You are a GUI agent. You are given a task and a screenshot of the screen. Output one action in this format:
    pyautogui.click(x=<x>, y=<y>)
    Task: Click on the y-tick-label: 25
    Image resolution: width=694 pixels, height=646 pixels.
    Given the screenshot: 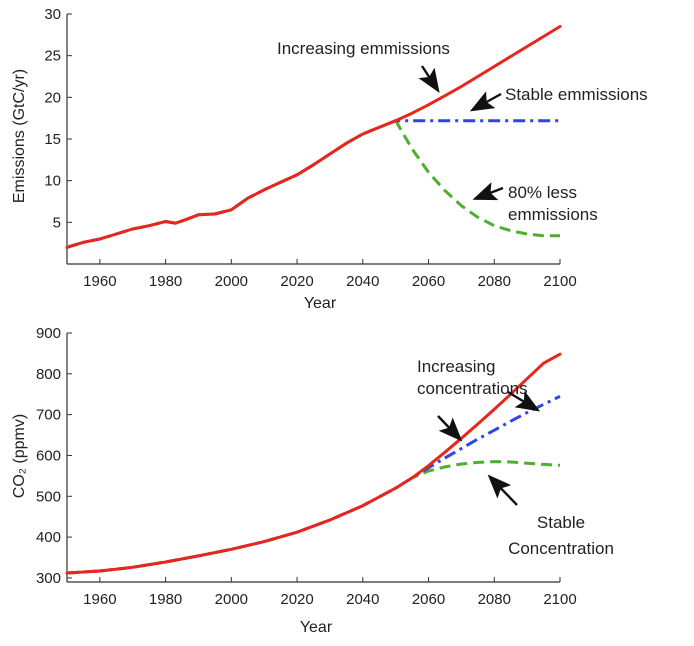 What is the action you would take?
    pyautogui.click(x=52, y=56)
    